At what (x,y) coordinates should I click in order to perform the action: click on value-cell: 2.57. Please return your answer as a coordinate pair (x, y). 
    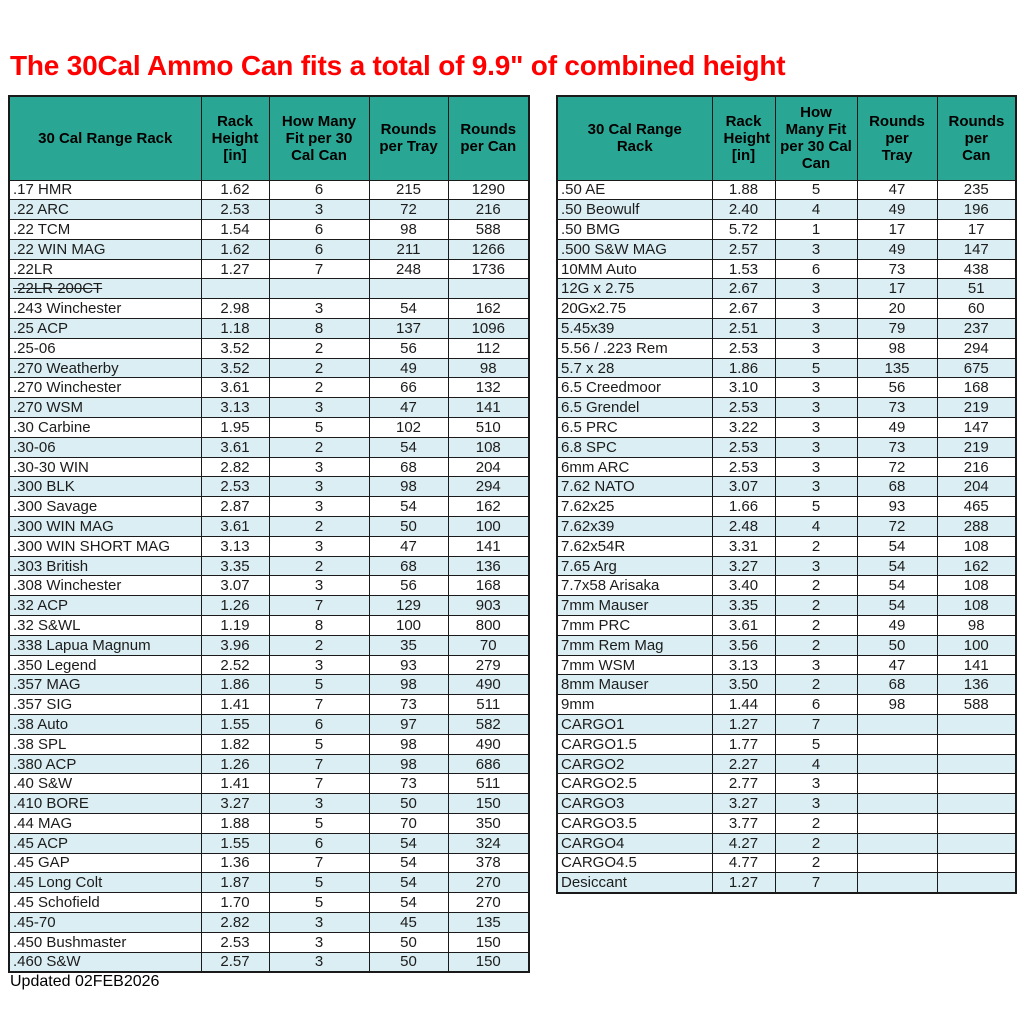
    Looking at the image, I should click on (235, 962).